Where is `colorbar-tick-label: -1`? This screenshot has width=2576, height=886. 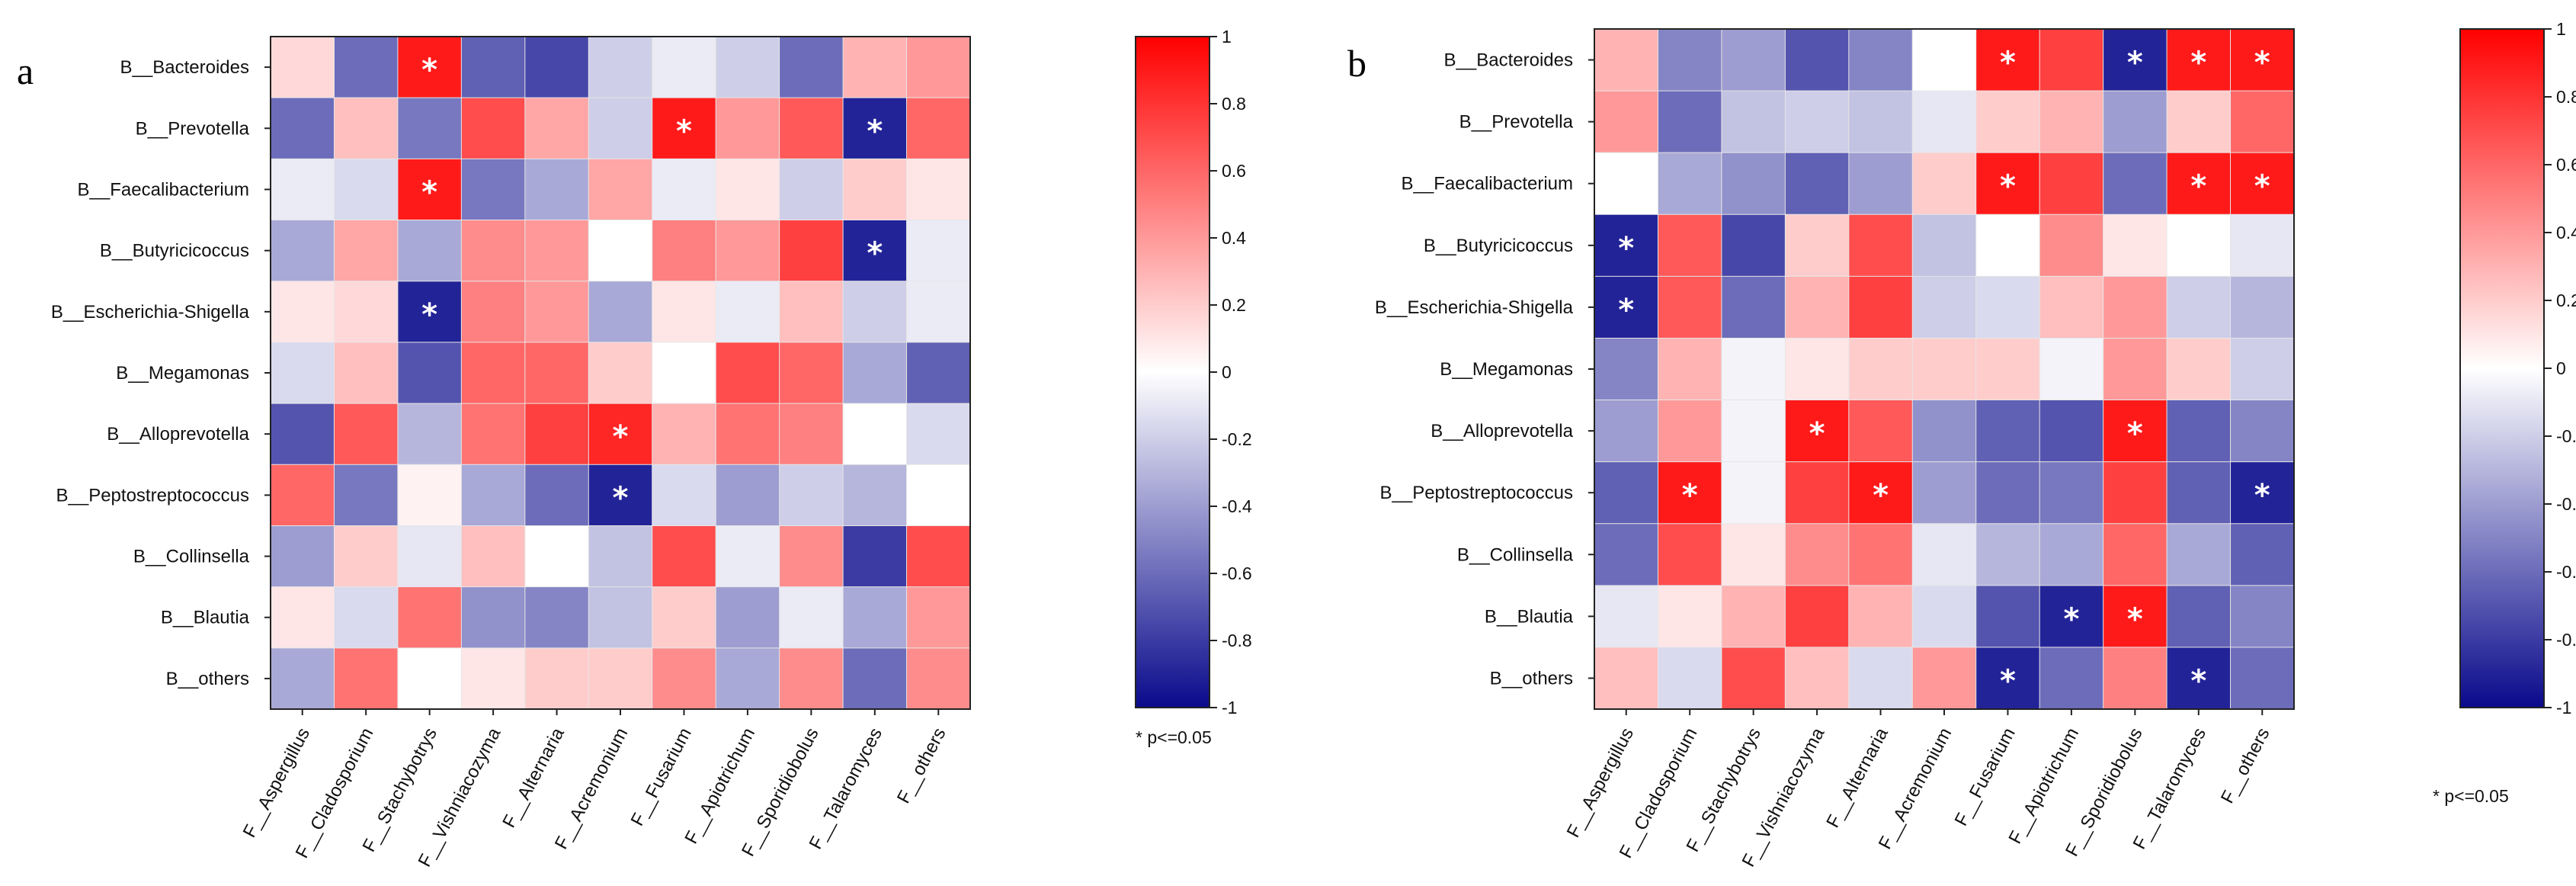 colorbar-tick-label: -1 is located at coordinates (1229, 707).